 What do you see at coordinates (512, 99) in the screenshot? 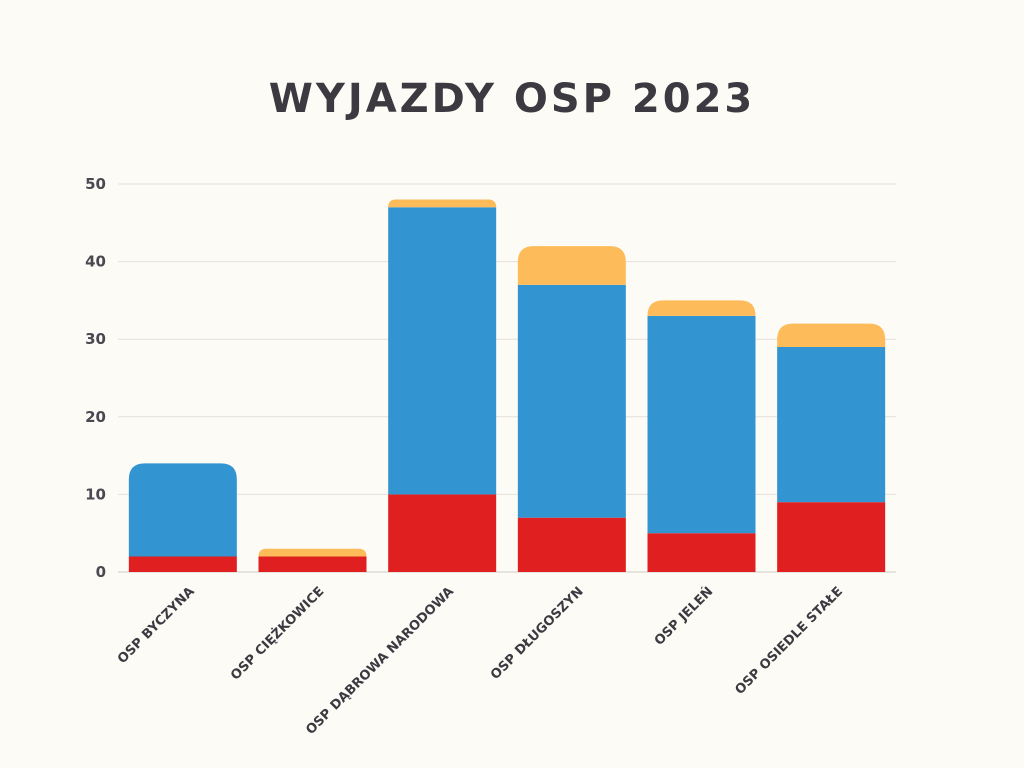
I see `chart-title: WYJAZDY OSP 2023` at bounding box center [512, 99].